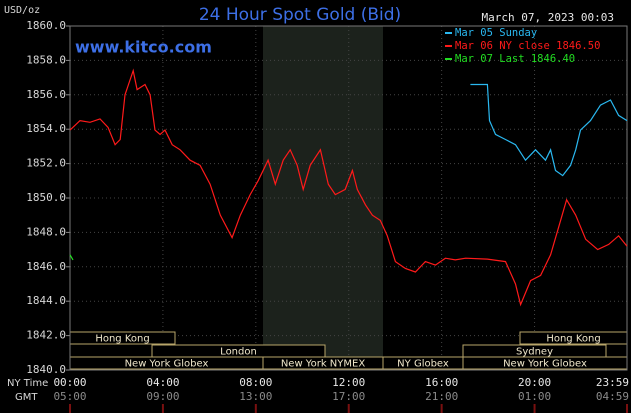  What do you see at coordinates (534, 382) in the screenshot?
I see `x-tick-label: 20:00` at bounding box center [534, 382].